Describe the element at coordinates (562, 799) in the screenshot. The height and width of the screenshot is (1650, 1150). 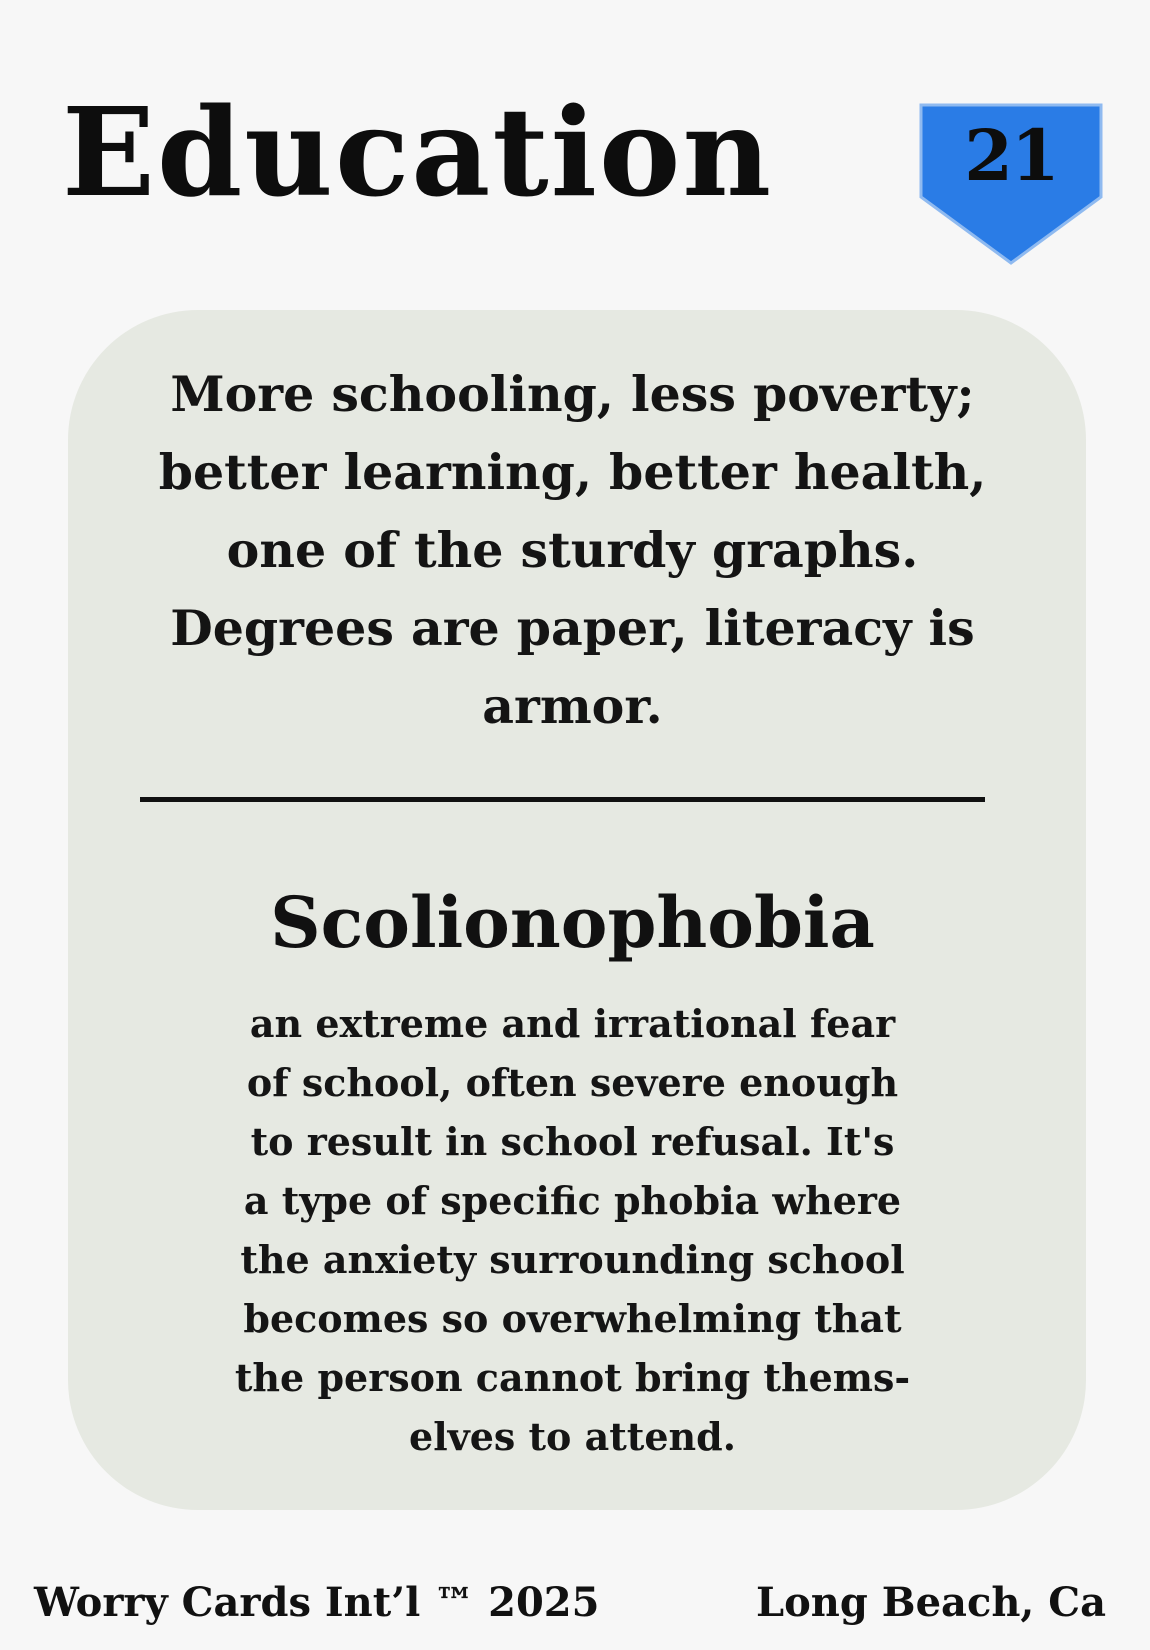
I see `divider` at that location.